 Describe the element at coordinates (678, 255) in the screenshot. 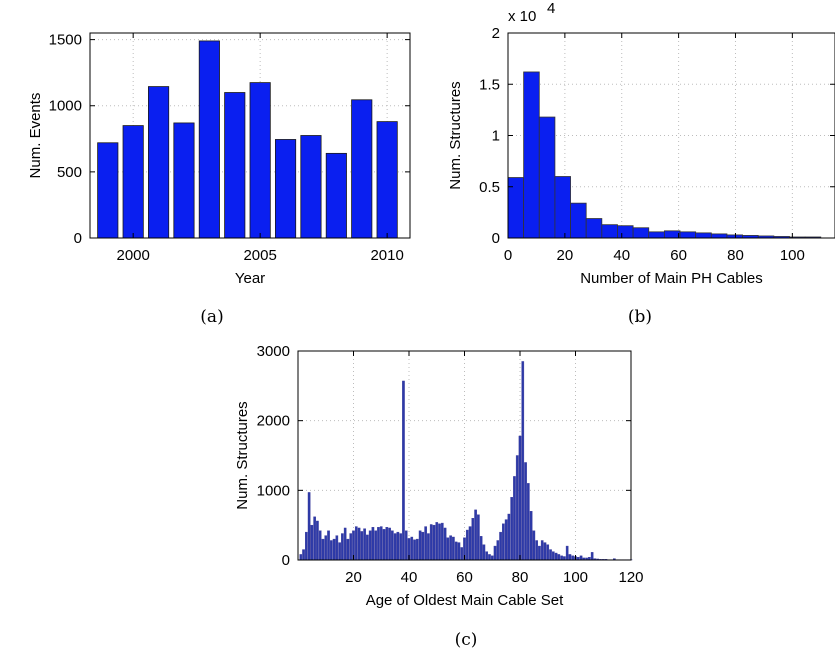

I see `x-tick-label: 60` at that location.